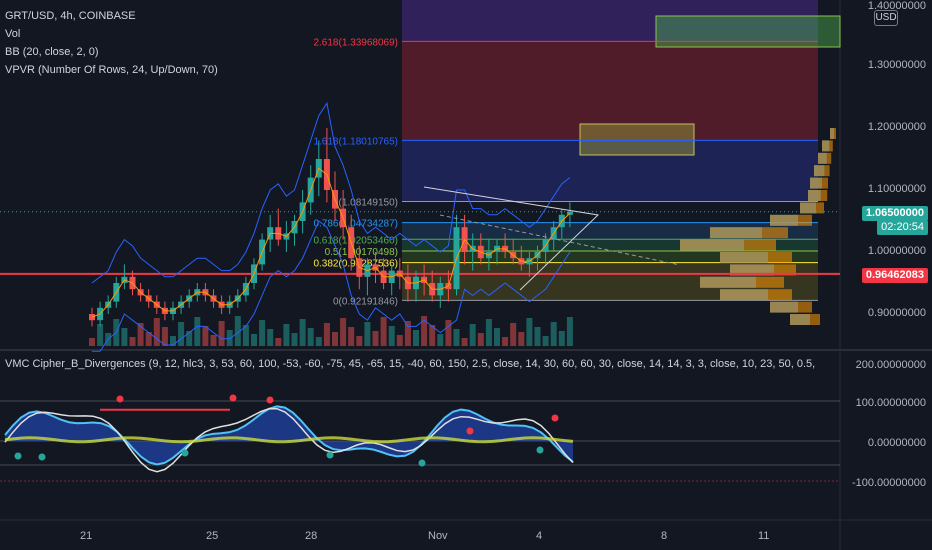  Describe the element at coordinates (289, 435) in the screenshot. I see `wave-trend-area` at that location.